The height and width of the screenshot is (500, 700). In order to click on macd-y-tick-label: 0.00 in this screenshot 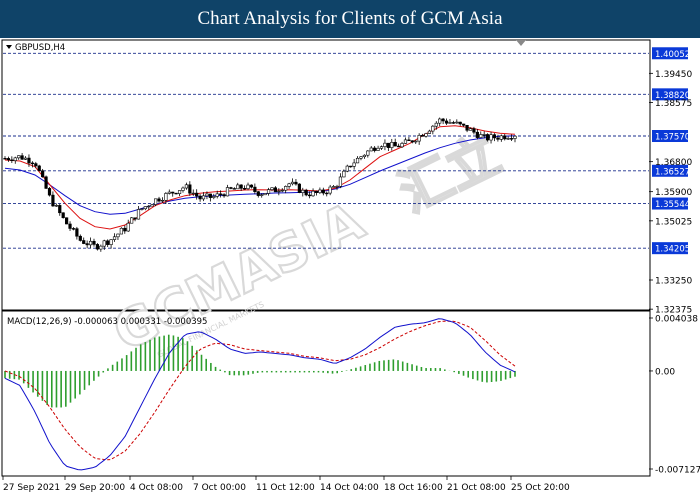, I will do `click(665, 372)`.